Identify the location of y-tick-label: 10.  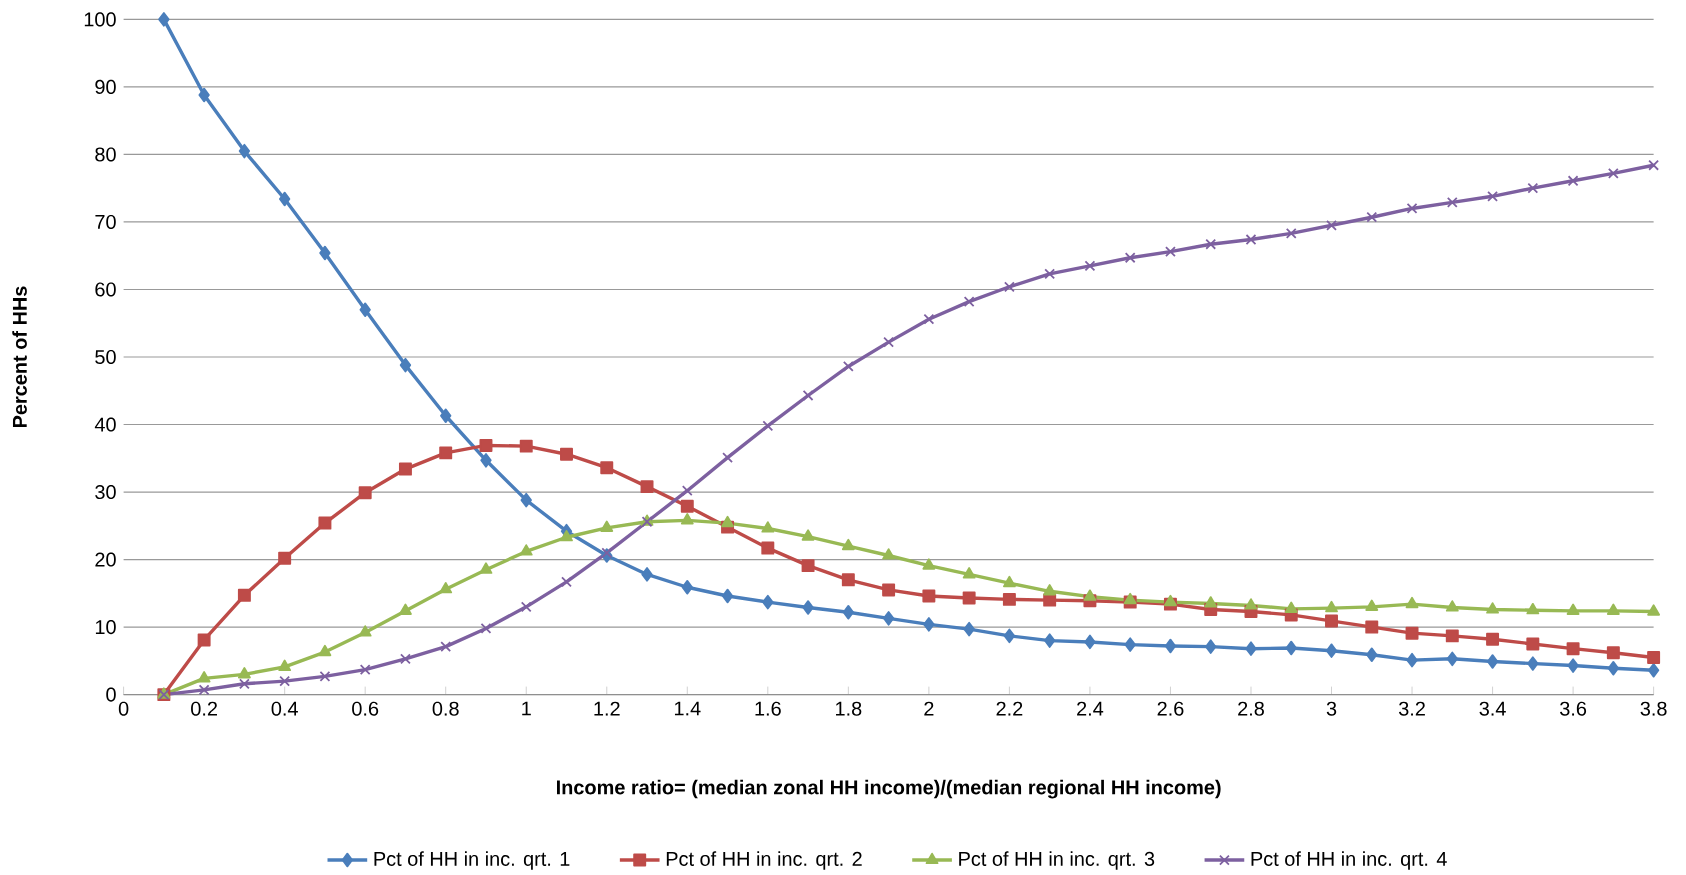
(105, 627).